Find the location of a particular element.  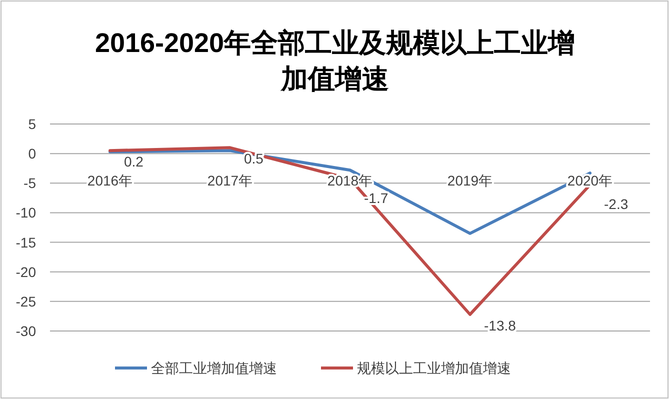

annotation: 0.2 is located at coordinates (134, 162).